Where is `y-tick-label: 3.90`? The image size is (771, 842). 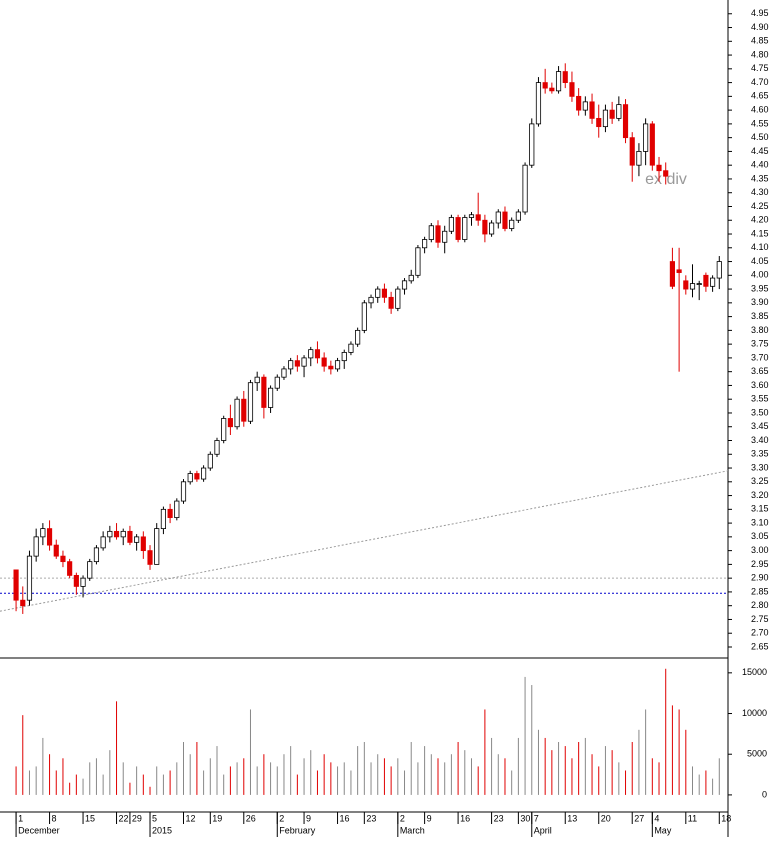
y-tick-label: 3.90 is located at coordinates (760, 302).